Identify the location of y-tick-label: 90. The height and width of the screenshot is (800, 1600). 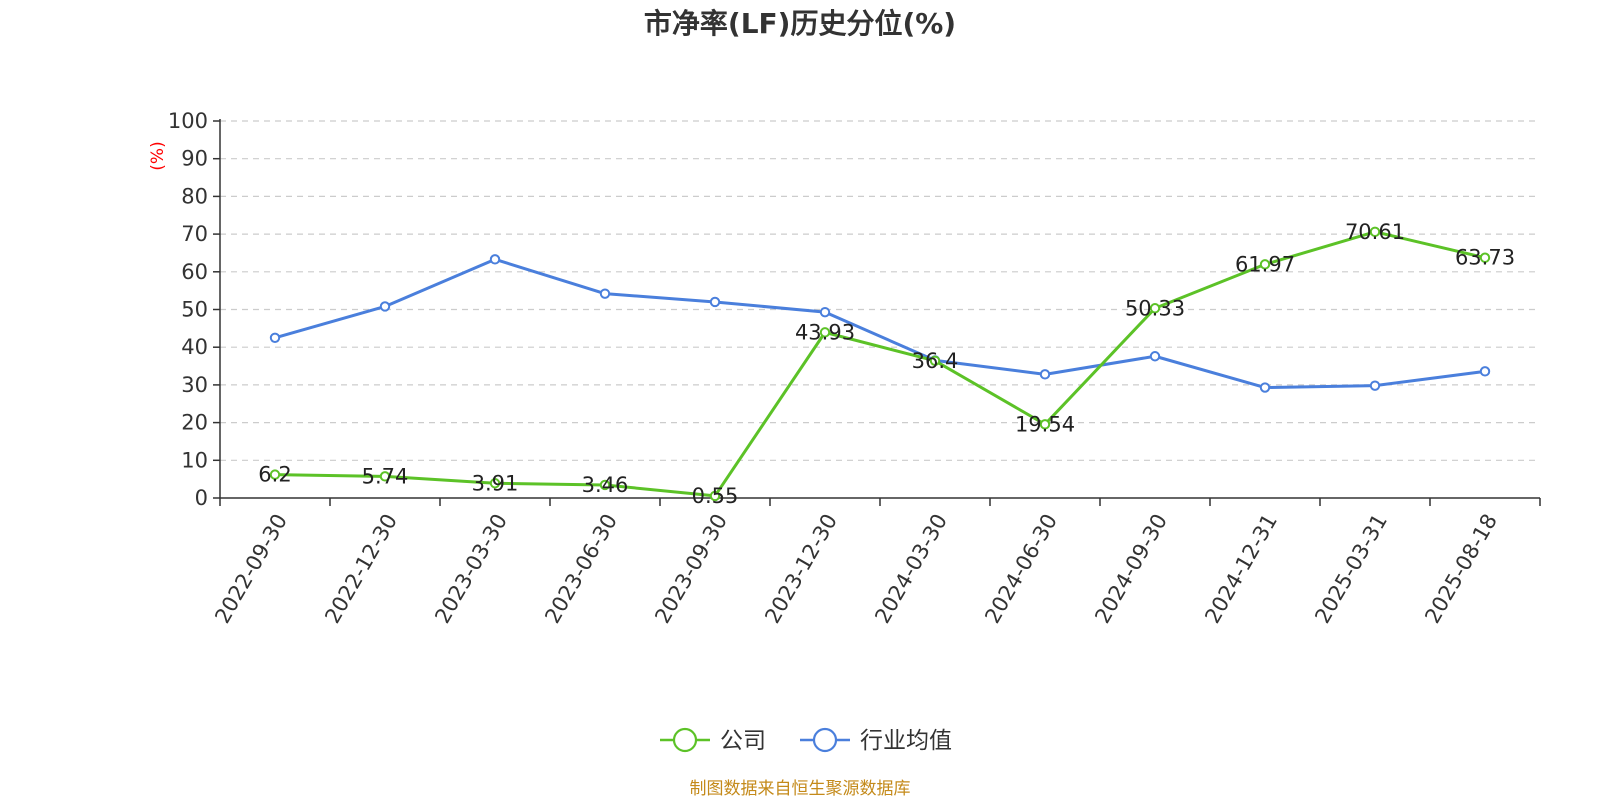
(194, 159).